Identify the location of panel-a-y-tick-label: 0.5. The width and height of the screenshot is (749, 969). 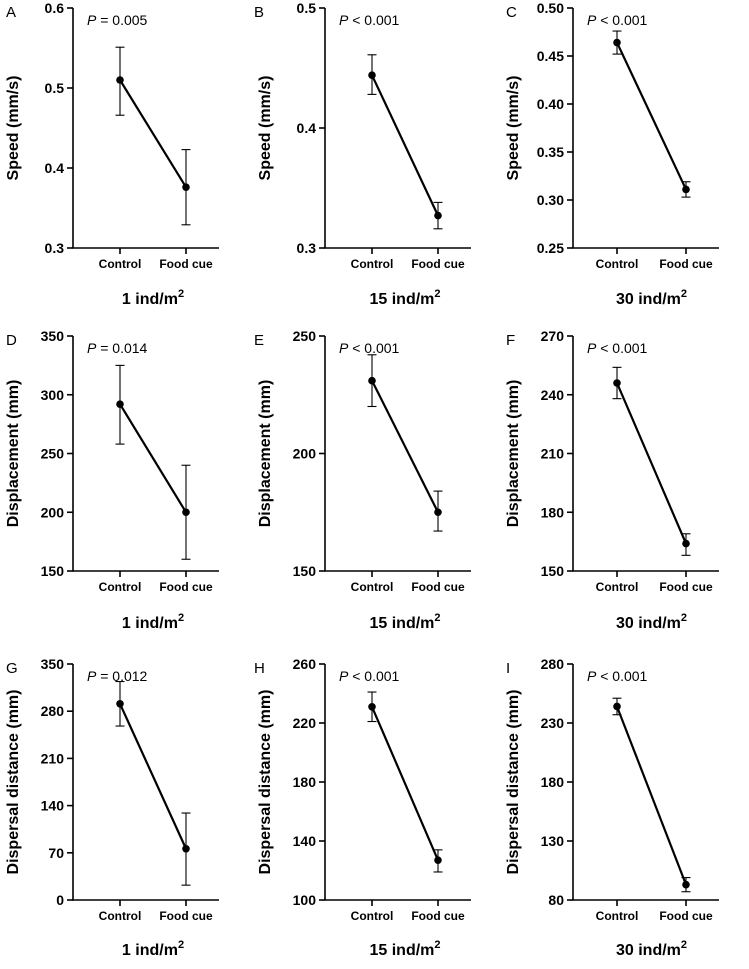
(55, 88).